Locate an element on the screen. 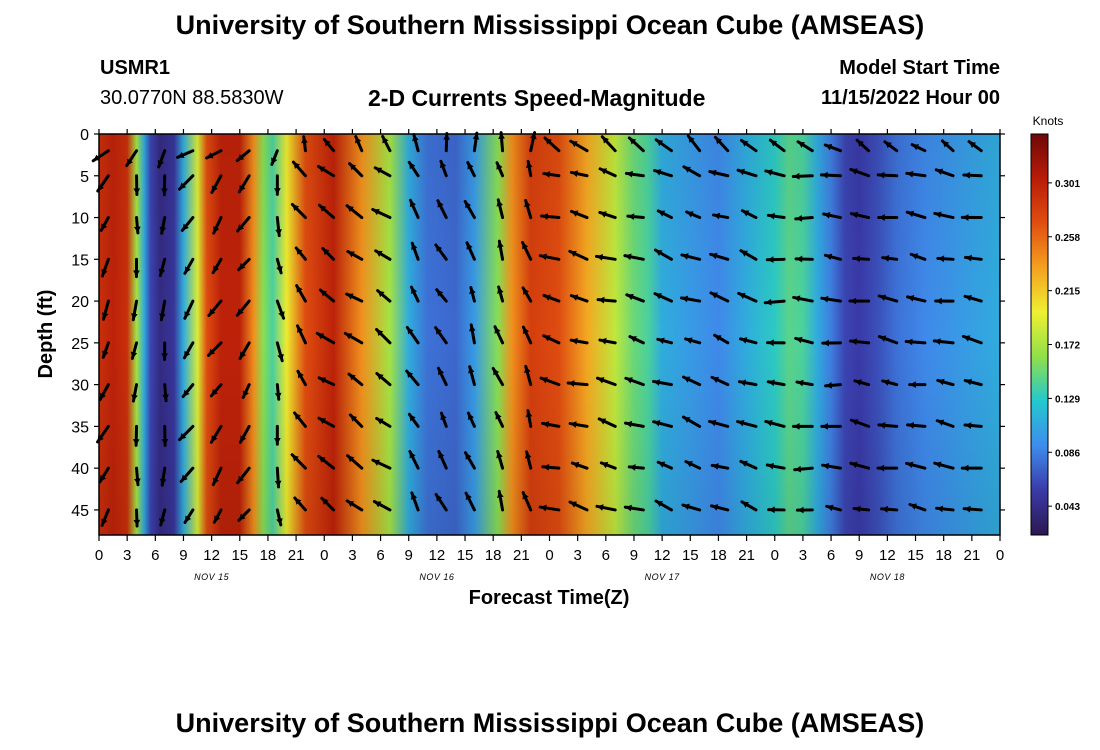 This screenshot has height=750, width=1100. day-label: NOV 18 is located at coordinates (887, 577).